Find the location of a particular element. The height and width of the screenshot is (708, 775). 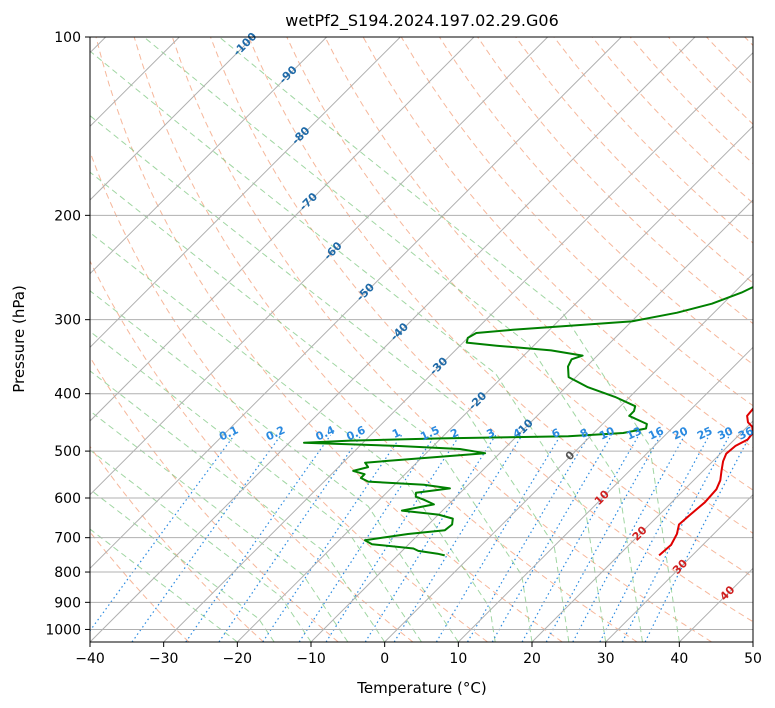

mixing-ratio-label: 3 is located at coordinates (491, 433).